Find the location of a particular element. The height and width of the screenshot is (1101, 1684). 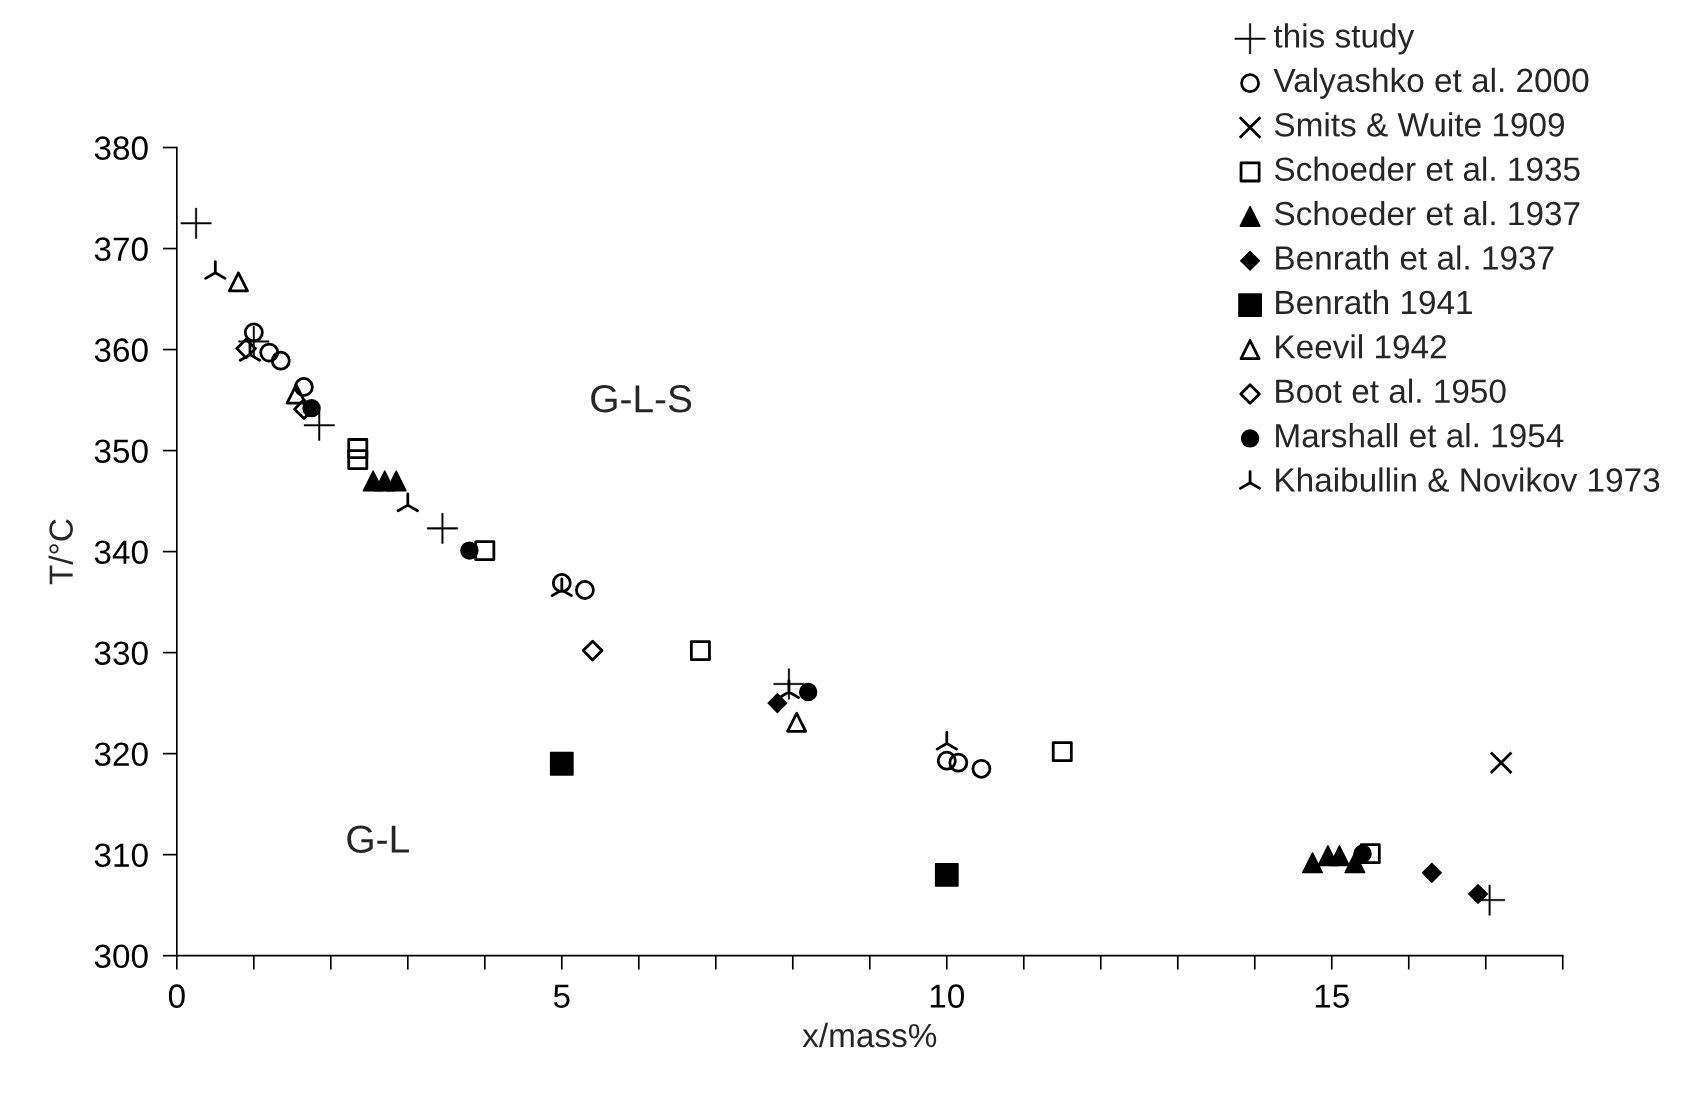

y-tick-label: 350 is located at coordinates (121, 451).